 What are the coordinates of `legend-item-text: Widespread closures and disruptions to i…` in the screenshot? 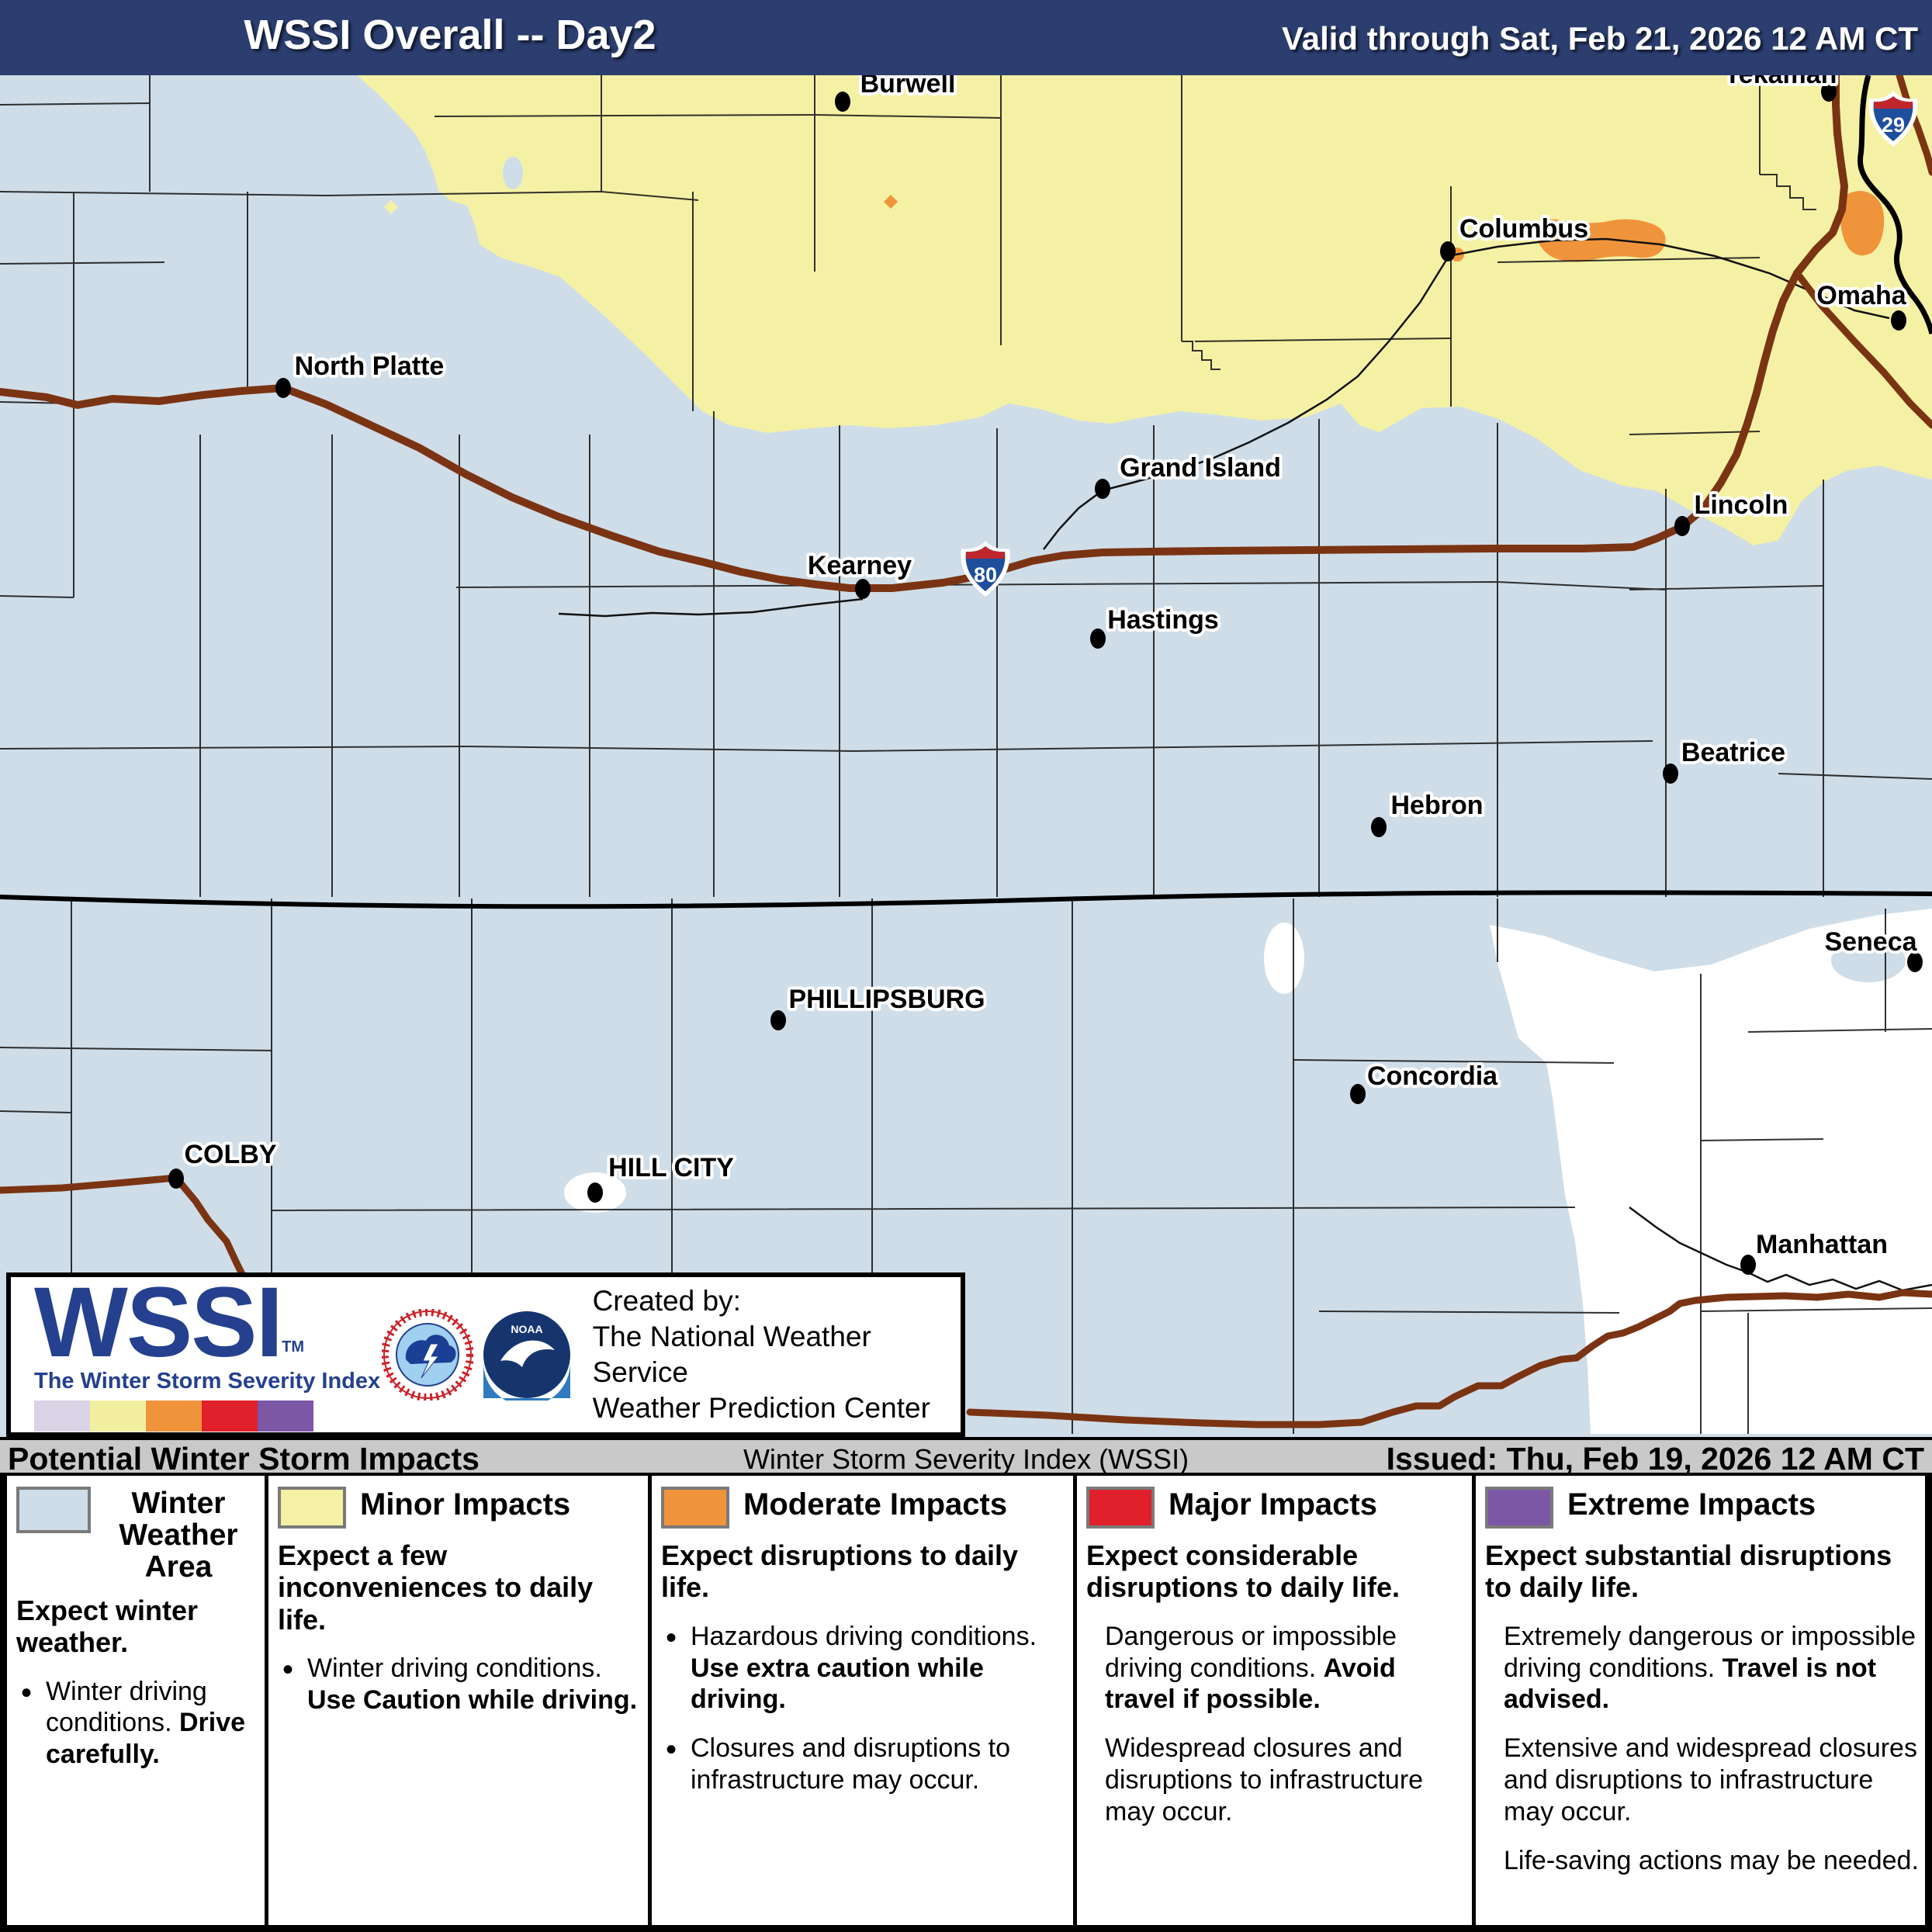 It's located at (1264, 1779).